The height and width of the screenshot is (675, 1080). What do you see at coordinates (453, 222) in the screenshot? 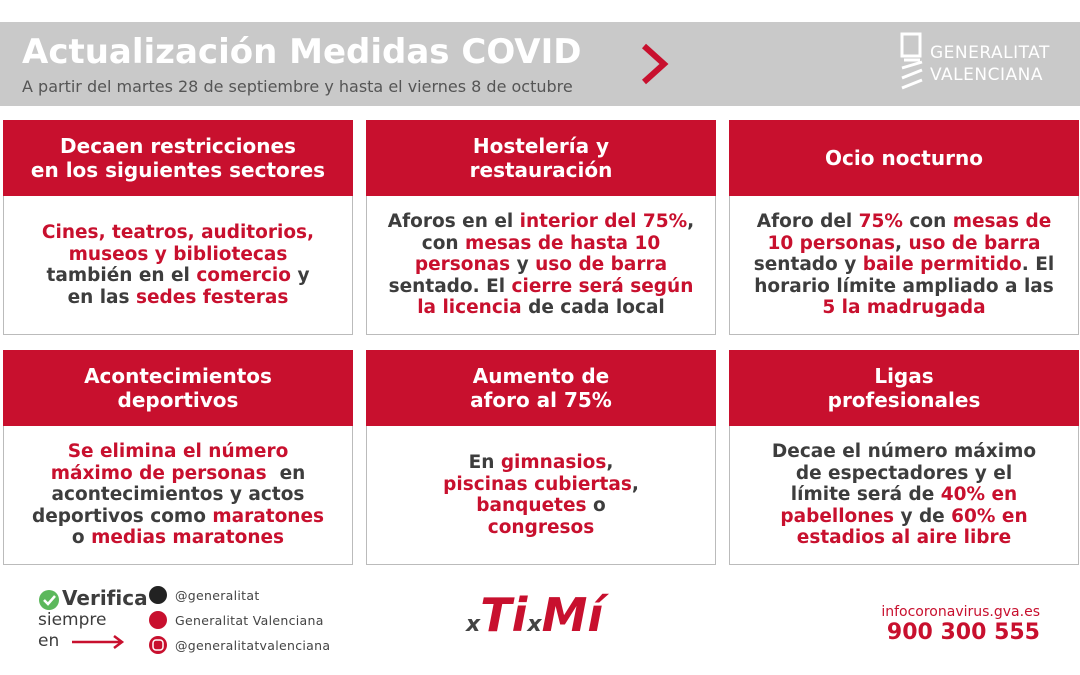
I see `body-text: Aforos en el` at bounding box center [453, 222].